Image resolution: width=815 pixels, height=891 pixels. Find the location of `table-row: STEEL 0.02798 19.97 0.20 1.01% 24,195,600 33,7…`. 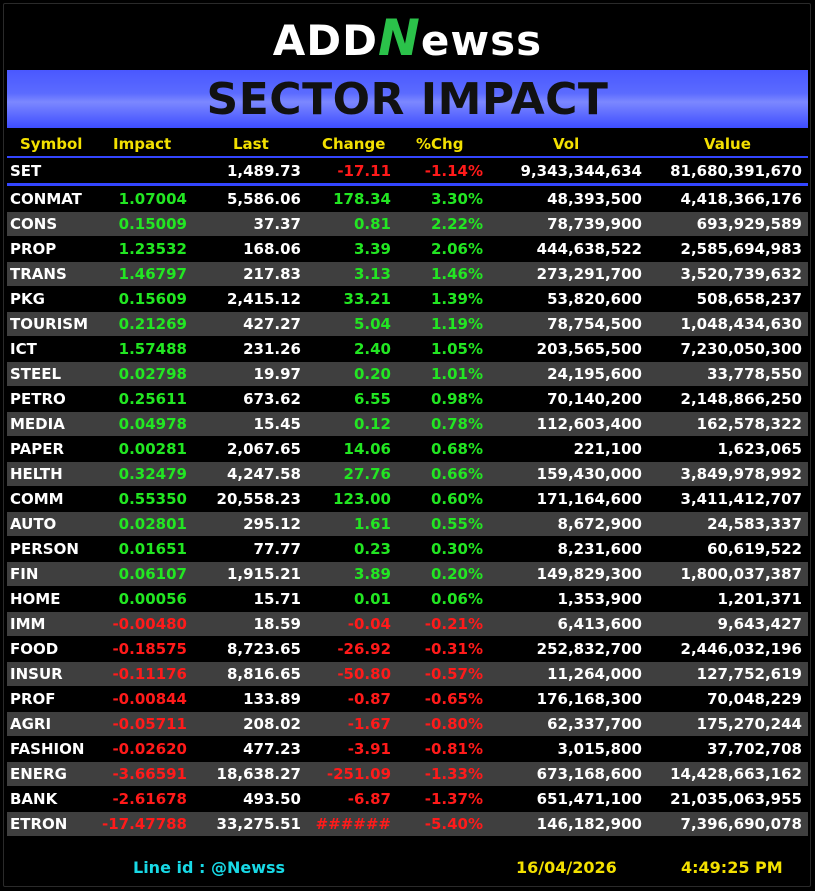

table-row: STEEL 0.02798 19.97 0.20 1.01% 24,195,600 33,7… is located at coordinates (407, 374).